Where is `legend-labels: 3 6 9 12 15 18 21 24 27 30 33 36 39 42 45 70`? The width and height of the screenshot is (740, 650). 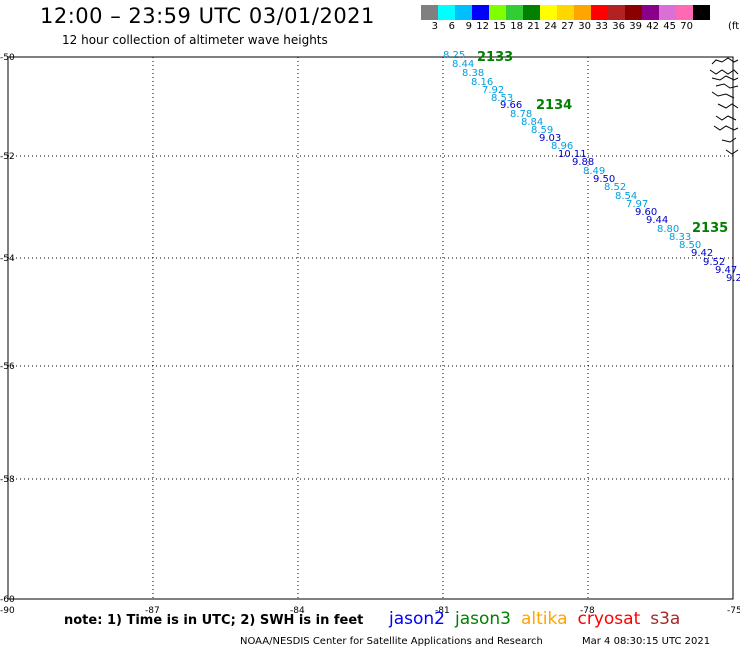 legend-labels: 3 6 9 12 15 18 21 24 27 30 33 36 39 42 45 70 is located at coordinates (565, 26).